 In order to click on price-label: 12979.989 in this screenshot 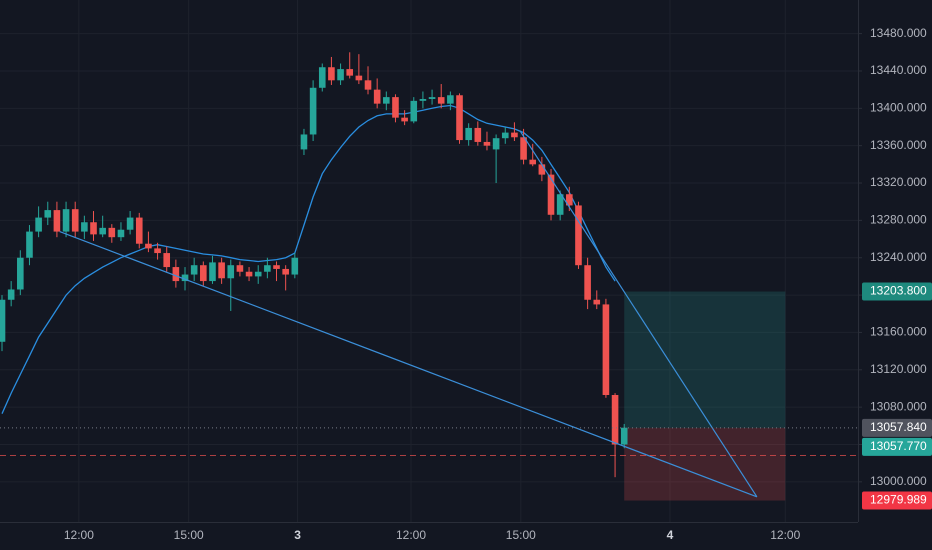, I will do `click(898, 500)`.